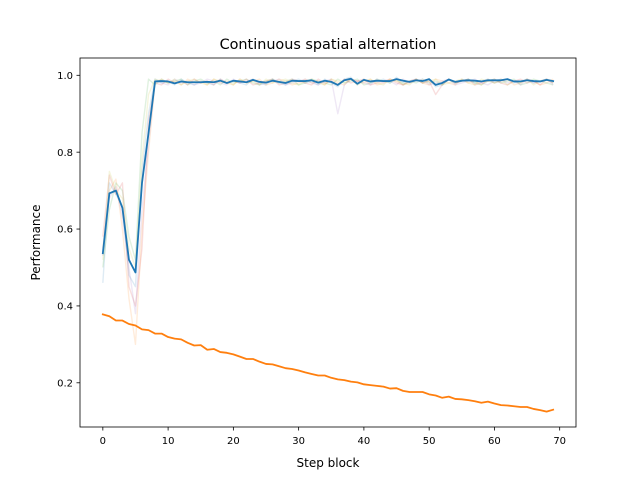 The image size is (640, 480). What do you see at coordinates (65, 383) in the screenshot?
I see `y-tick-label: 0.2` at bounding box center [65, 383].